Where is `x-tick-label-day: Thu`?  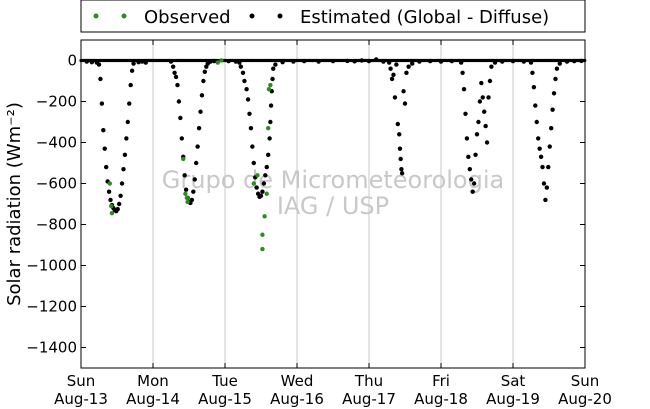 x-tick-label-day: Thu is located at coordinates (368, 381).